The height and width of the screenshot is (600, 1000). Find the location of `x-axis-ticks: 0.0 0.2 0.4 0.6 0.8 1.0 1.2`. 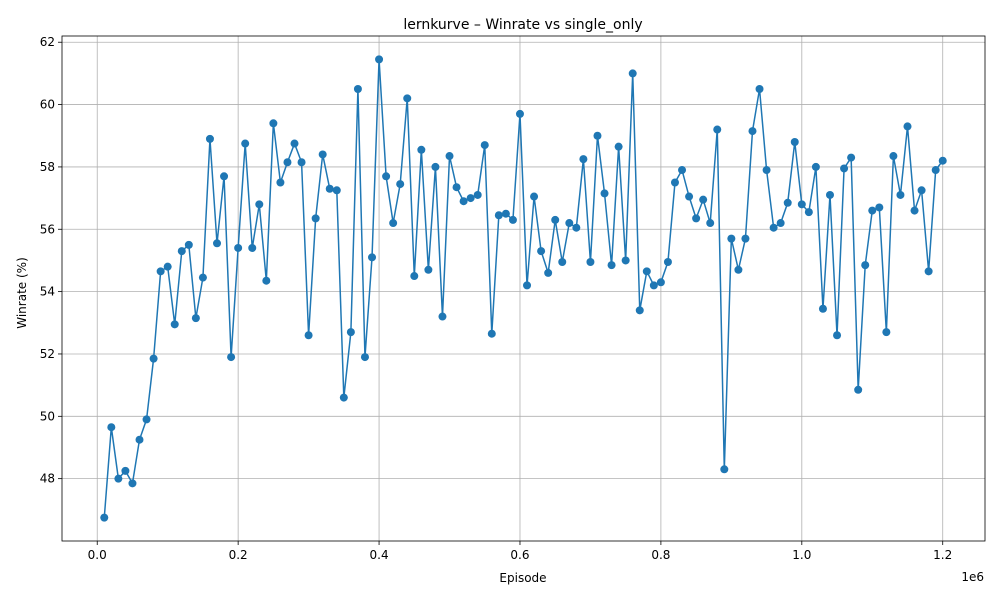

x-axis-ticks: 0.0 0.2 0.4 0.6 0.8 1.0 1.2 is located at coordinates (520, 551).